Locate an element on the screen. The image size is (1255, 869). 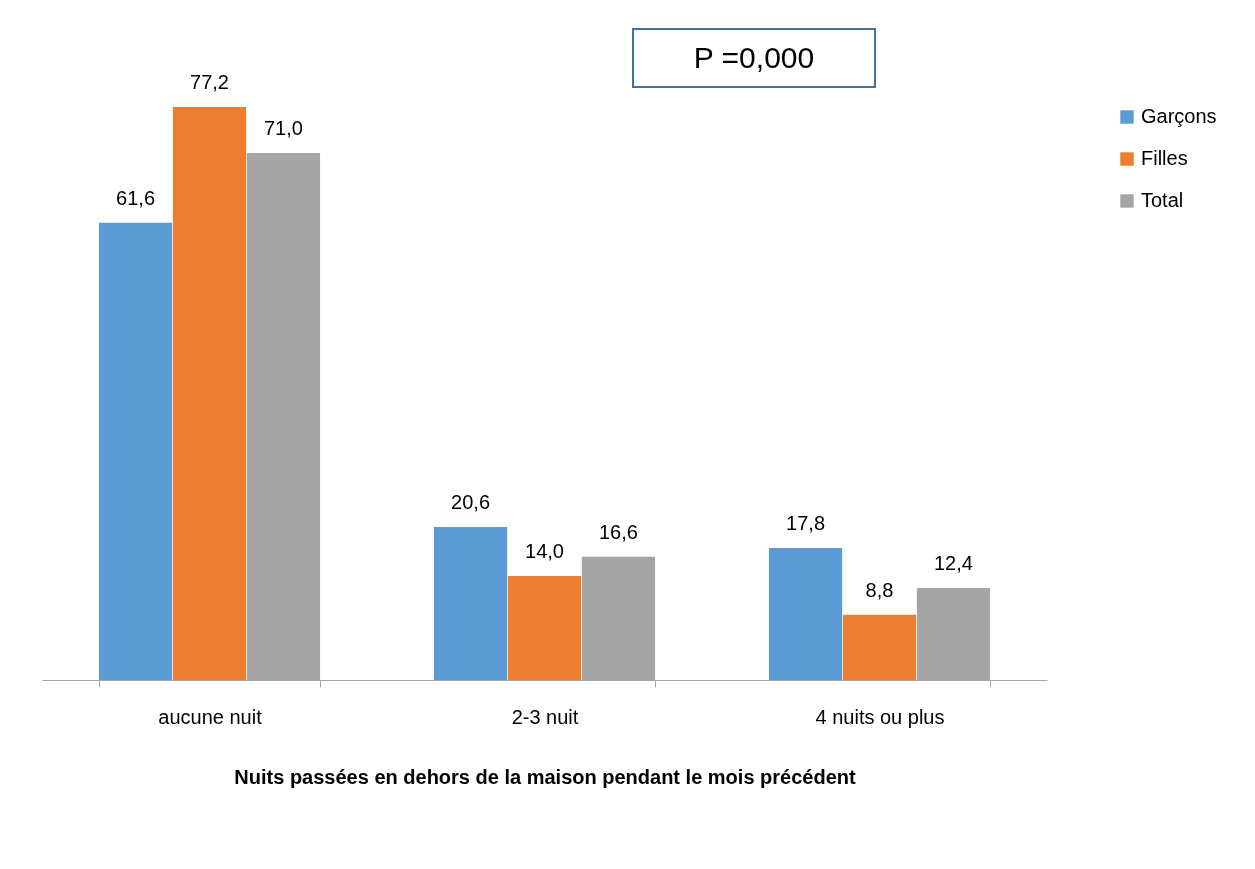
data-label: 17,8 is located at coordinates (806, 522).